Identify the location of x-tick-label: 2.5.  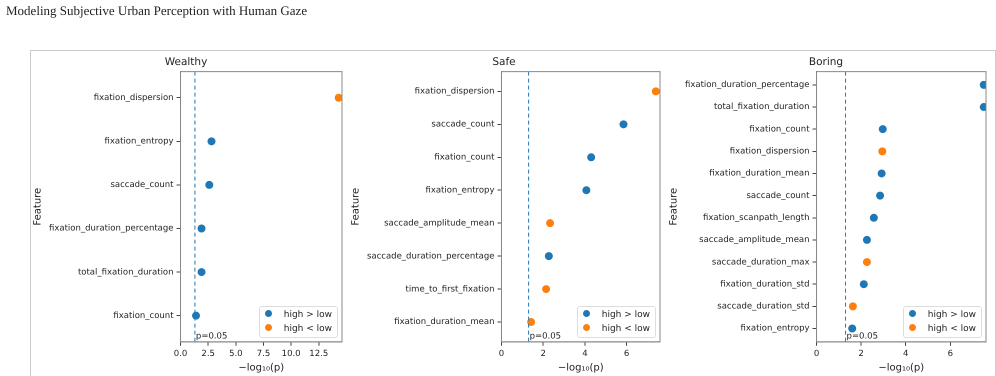
(208, 354).